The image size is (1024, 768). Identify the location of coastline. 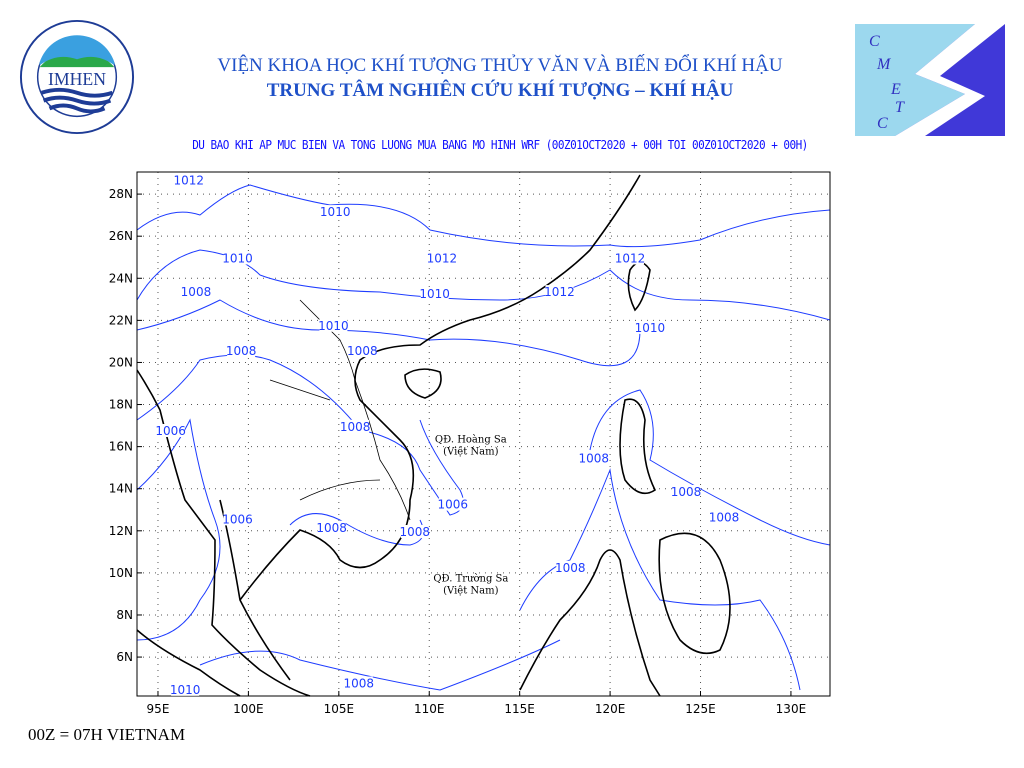
(223, 533).